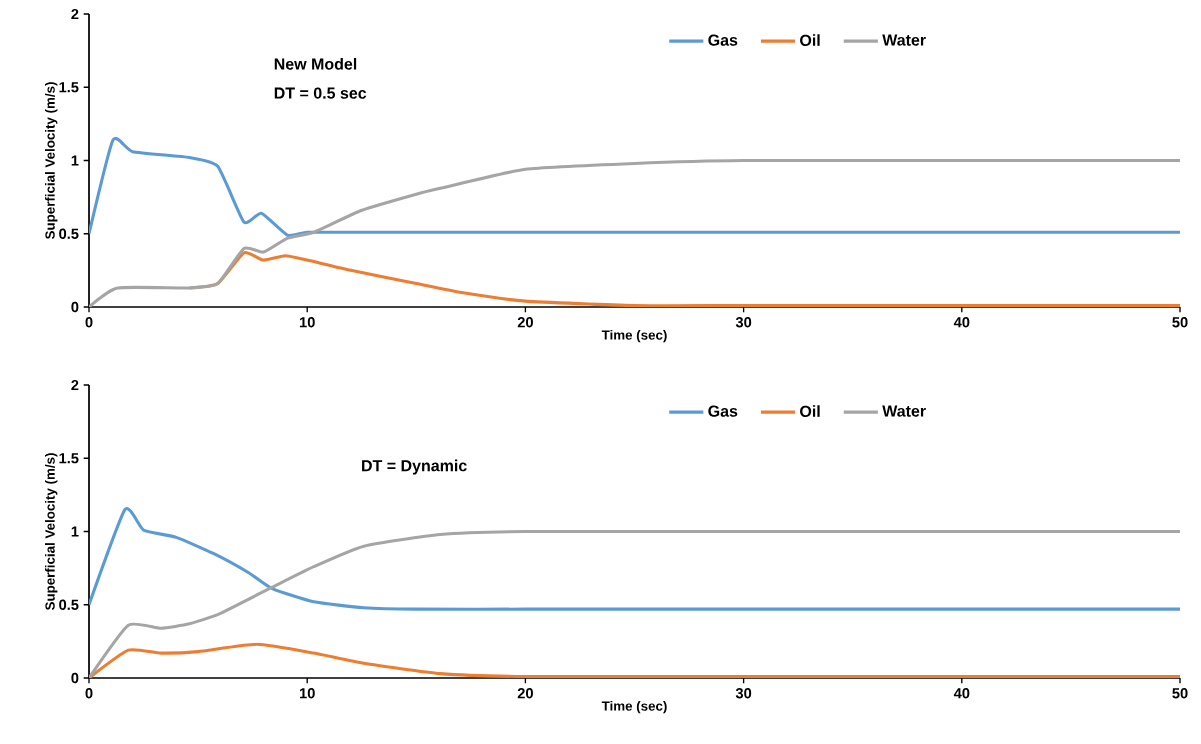 Image resolution: width=1201 pixels, height=744 pixels. I want to click on annotation: New Model, so click(315, 63).